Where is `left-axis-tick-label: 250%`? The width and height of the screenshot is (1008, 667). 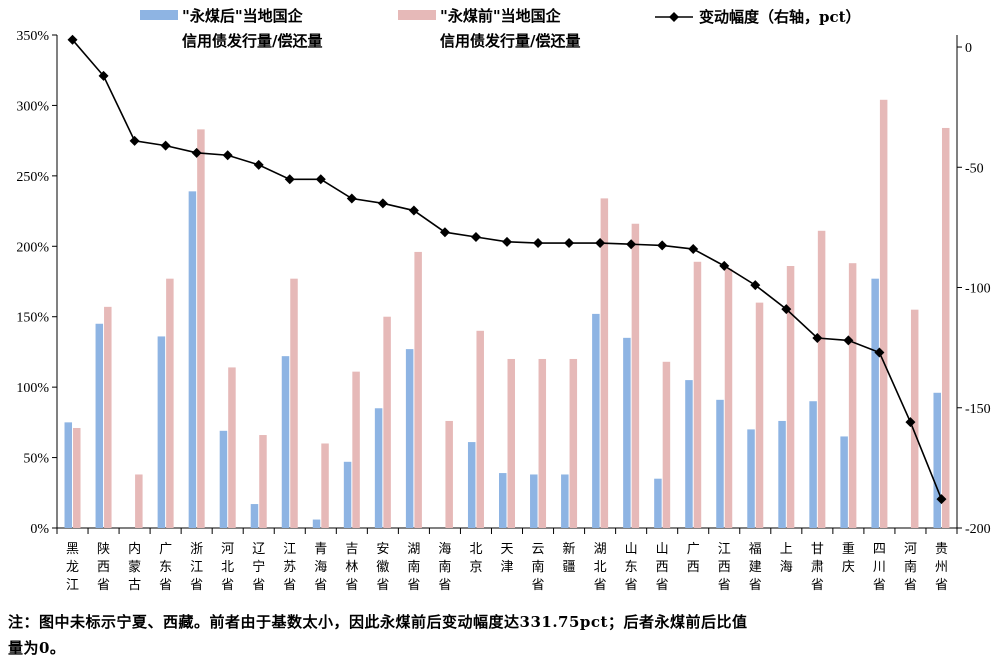
left-axis-tick-label: 250% is located at coordinates (32, 177).